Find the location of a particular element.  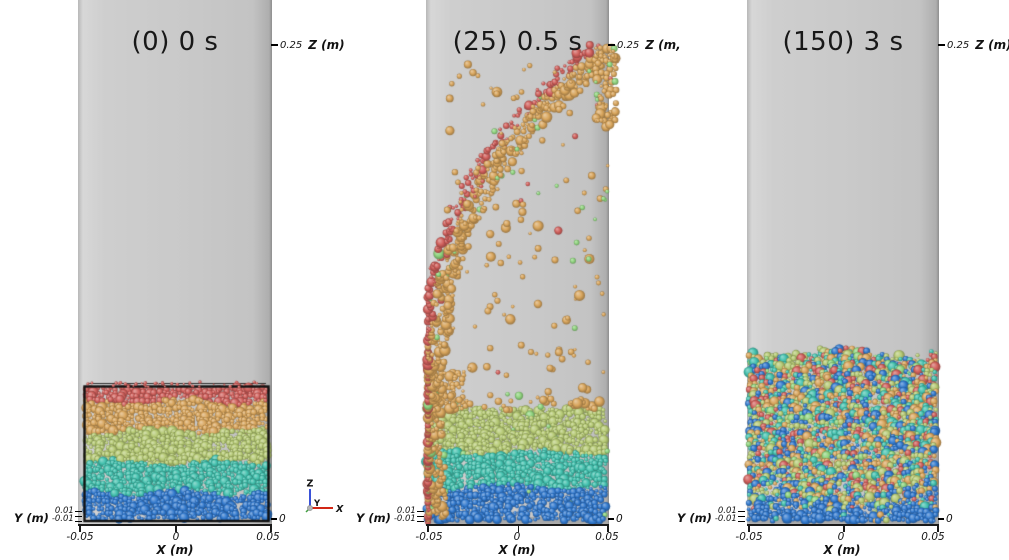

frame150-z-zero: 0 is located at coordinates (945, 519).